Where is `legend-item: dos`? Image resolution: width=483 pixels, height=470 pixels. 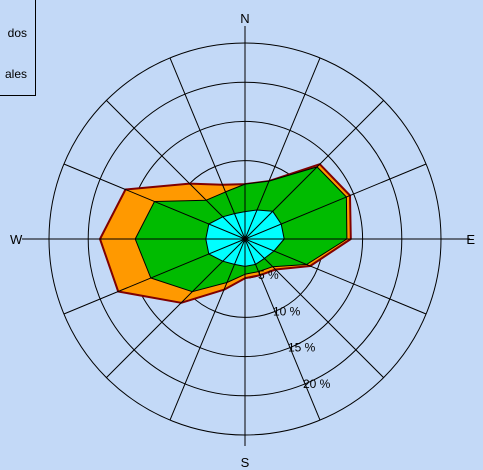 legend-item: dos is located at coordinates (17, 33).